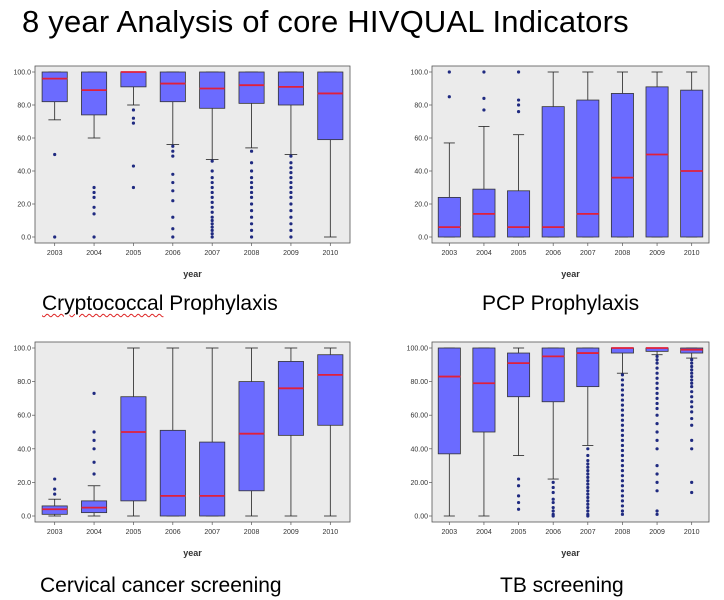  What do you see at coordinates (103, 303) in the screenshot?
I see `caption-cryptococcal-first-word: Cryptococcal` at bounding box center [103, 303].